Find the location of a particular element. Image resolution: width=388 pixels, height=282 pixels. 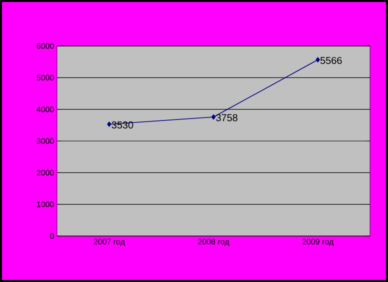

data-label: 3530 is located at coordinates (123, 124).